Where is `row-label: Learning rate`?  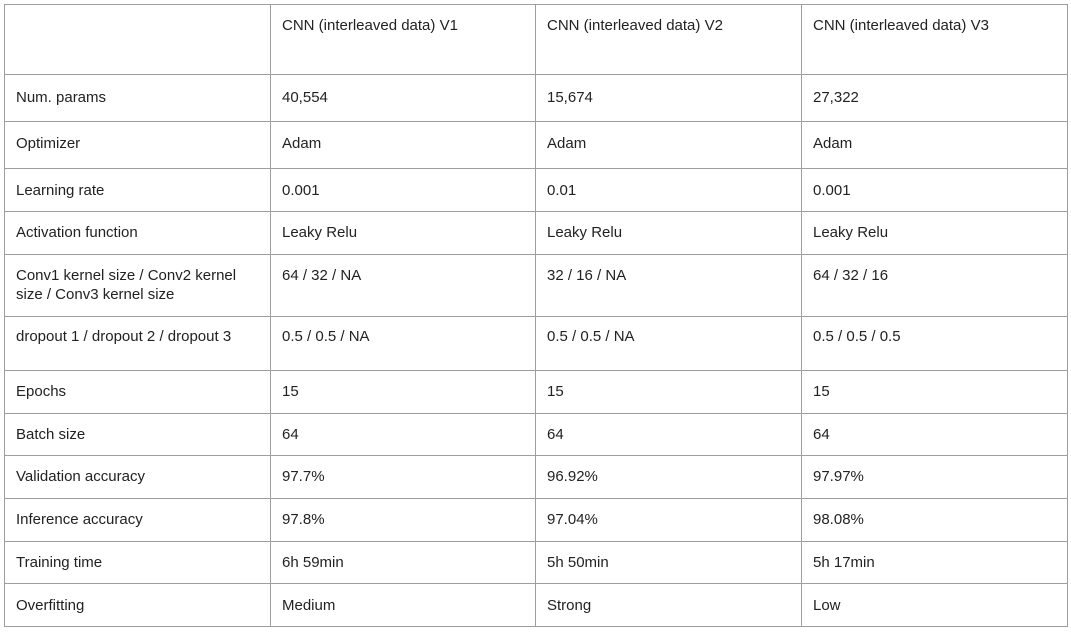 row-label: Learning rate is located at coordinates (137, 190).